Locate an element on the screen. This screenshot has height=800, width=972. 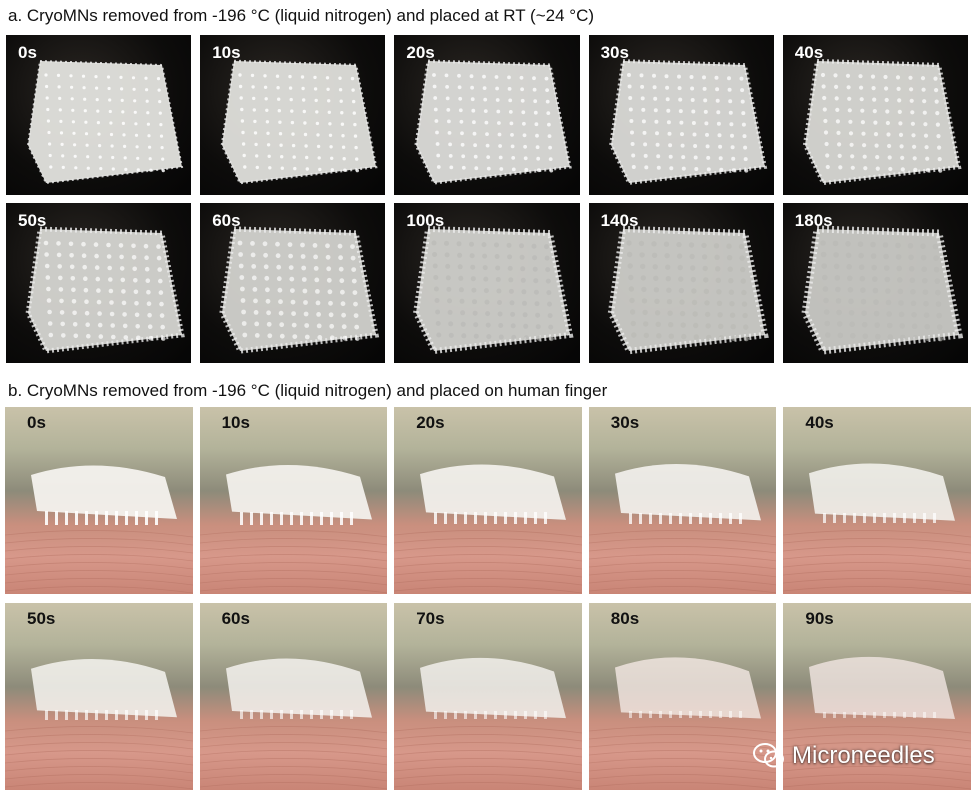
bottom-margin is located at coordinates (486, 795).